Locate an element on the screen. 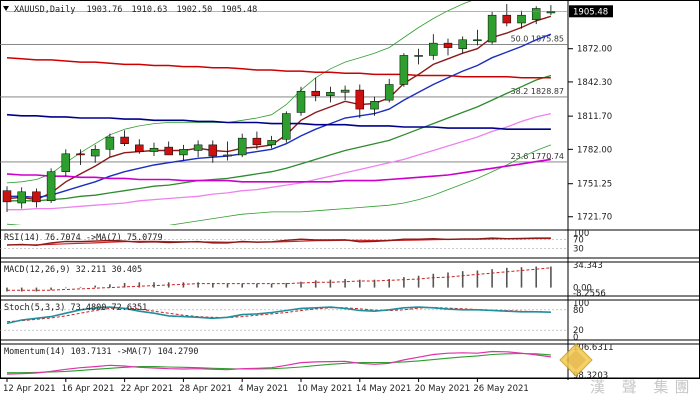 This screenshot has width=700, height=400. watermark-text: 漢 聲 集團 is located at coordinates (643, 387).